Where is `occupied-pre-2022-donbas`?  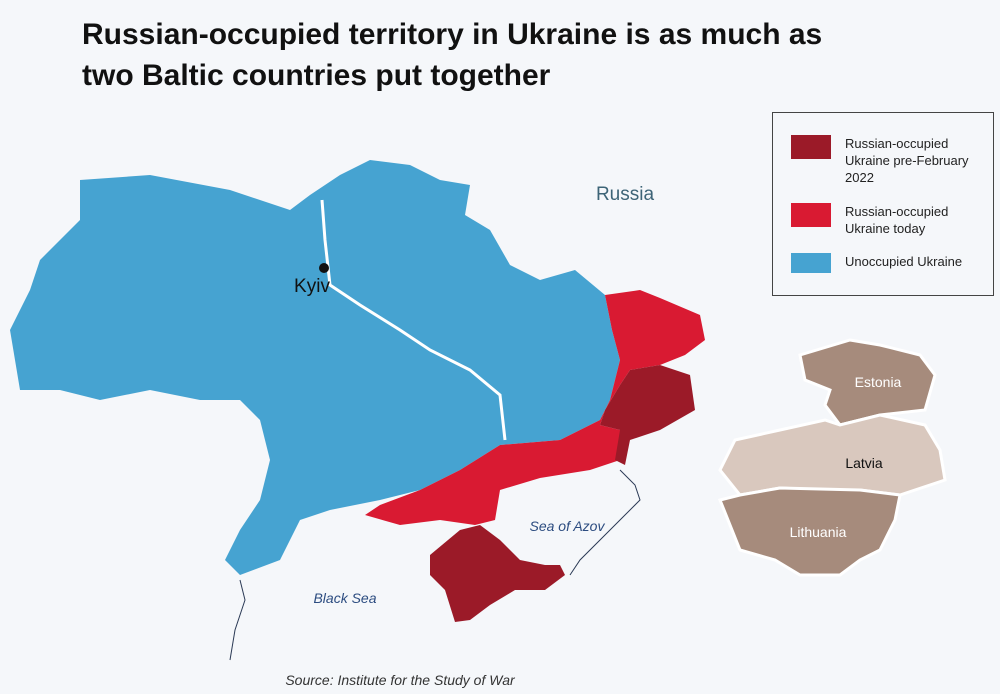
occupied-pre-2022-donbas is located at coordinates (647, 415).